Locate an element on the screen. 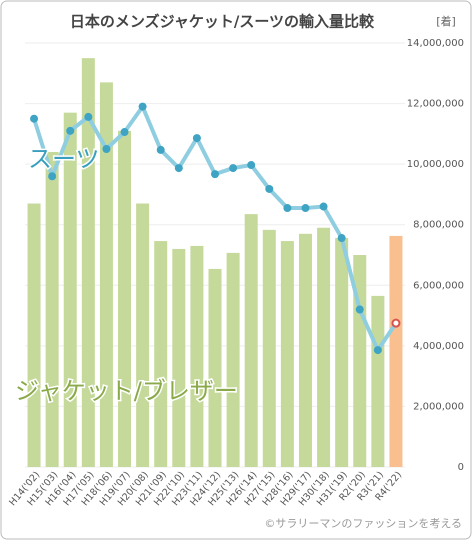  y-tick-label: 8,000,000 is located at coordinates (438, 225).